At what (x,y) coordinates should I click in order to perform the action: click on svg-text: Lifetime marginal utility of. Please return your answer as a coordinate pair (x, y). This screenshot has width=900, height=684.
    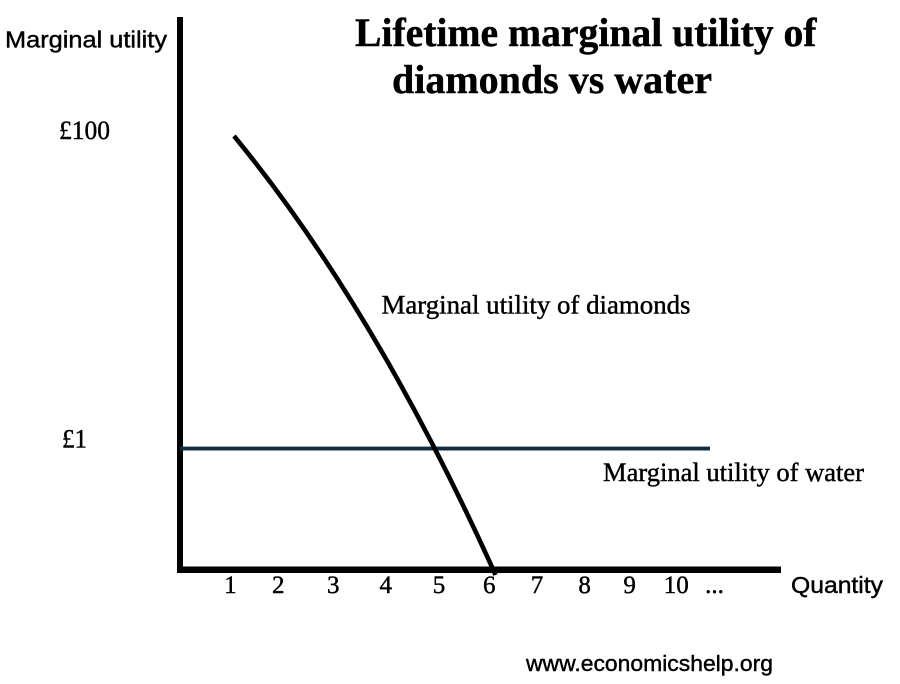
    Looking at the image, I should click on (586, 32).